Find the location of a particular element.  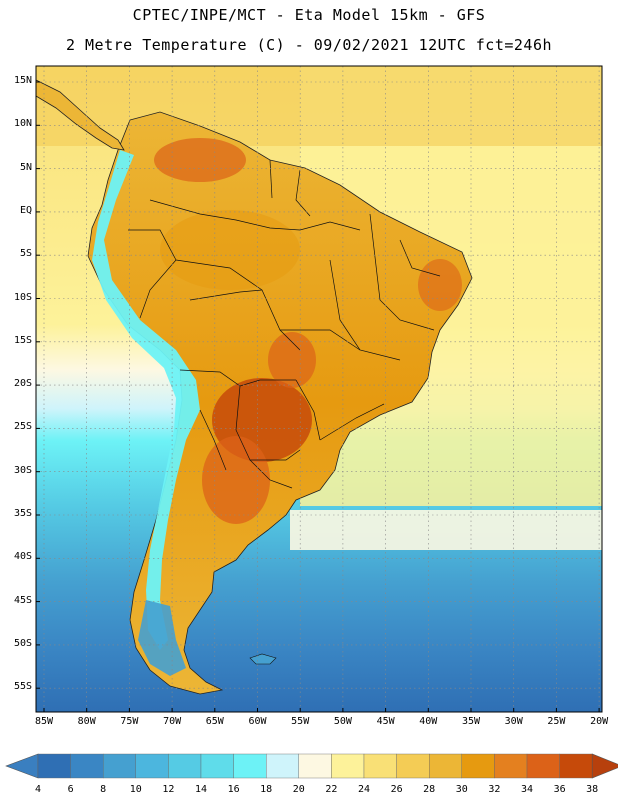

lon-label: 50W is located at coordinates (342, 721).